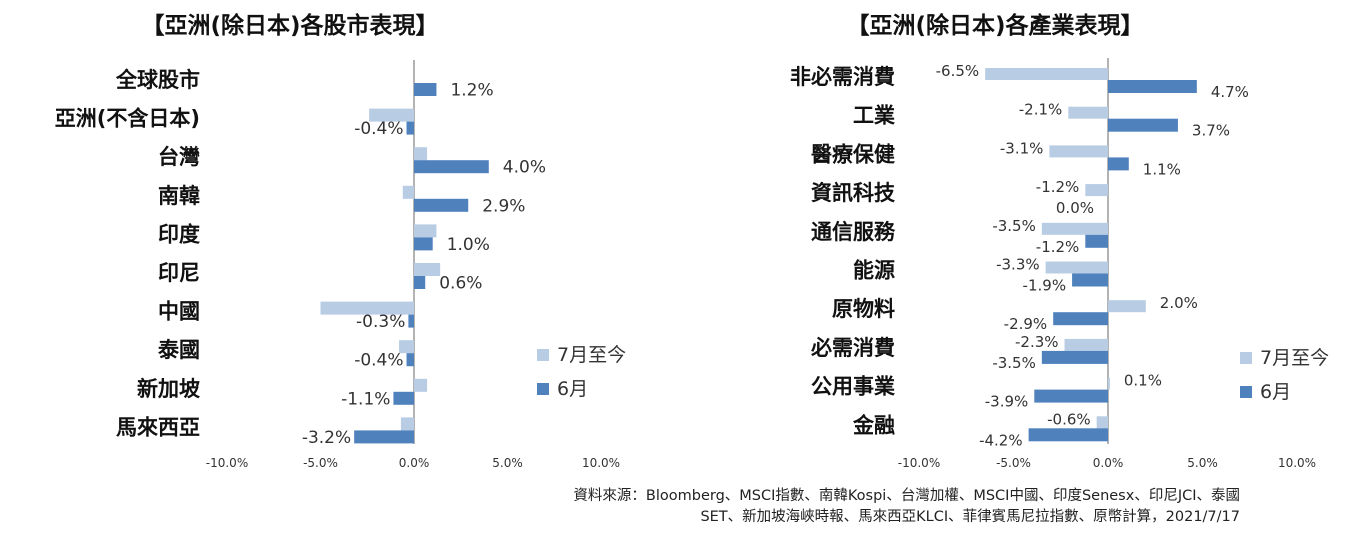  I want to click on category-label: 泰國, so click(178, 350).